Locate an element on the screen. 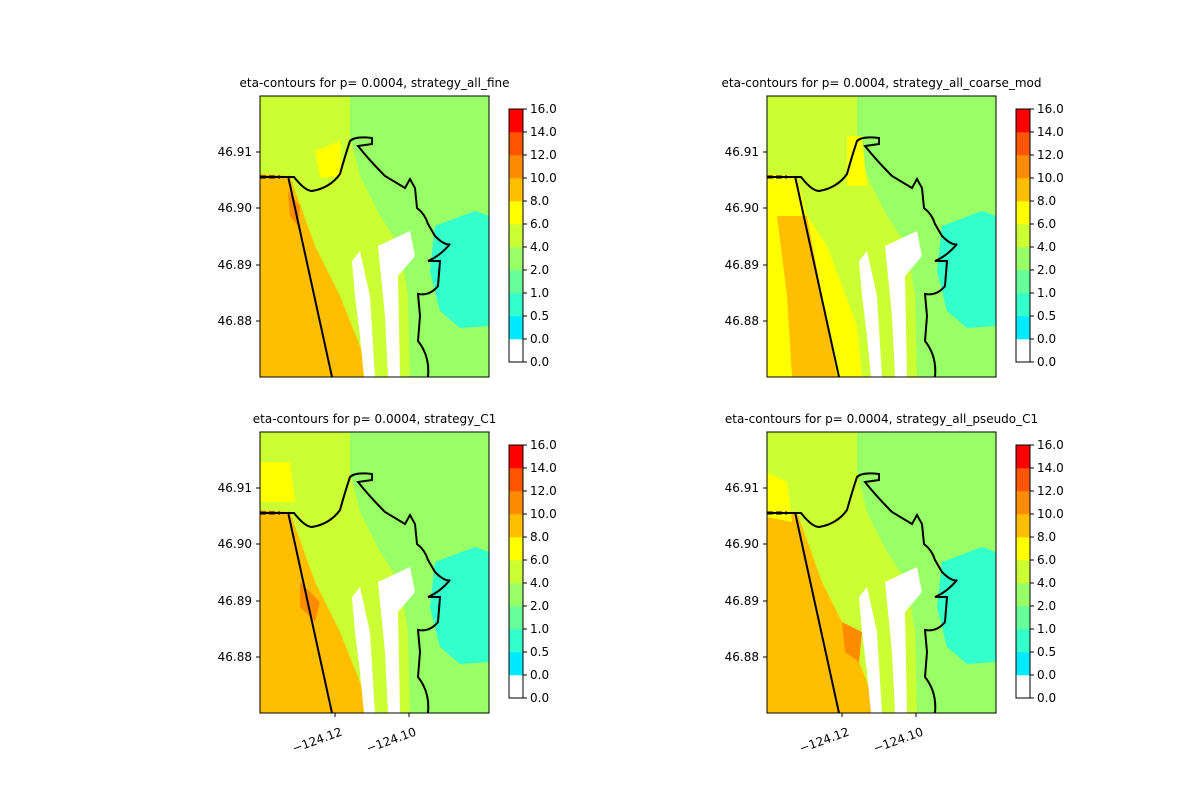  colorbar-tick-label: 4.0 is located at coordinates (539, 247).